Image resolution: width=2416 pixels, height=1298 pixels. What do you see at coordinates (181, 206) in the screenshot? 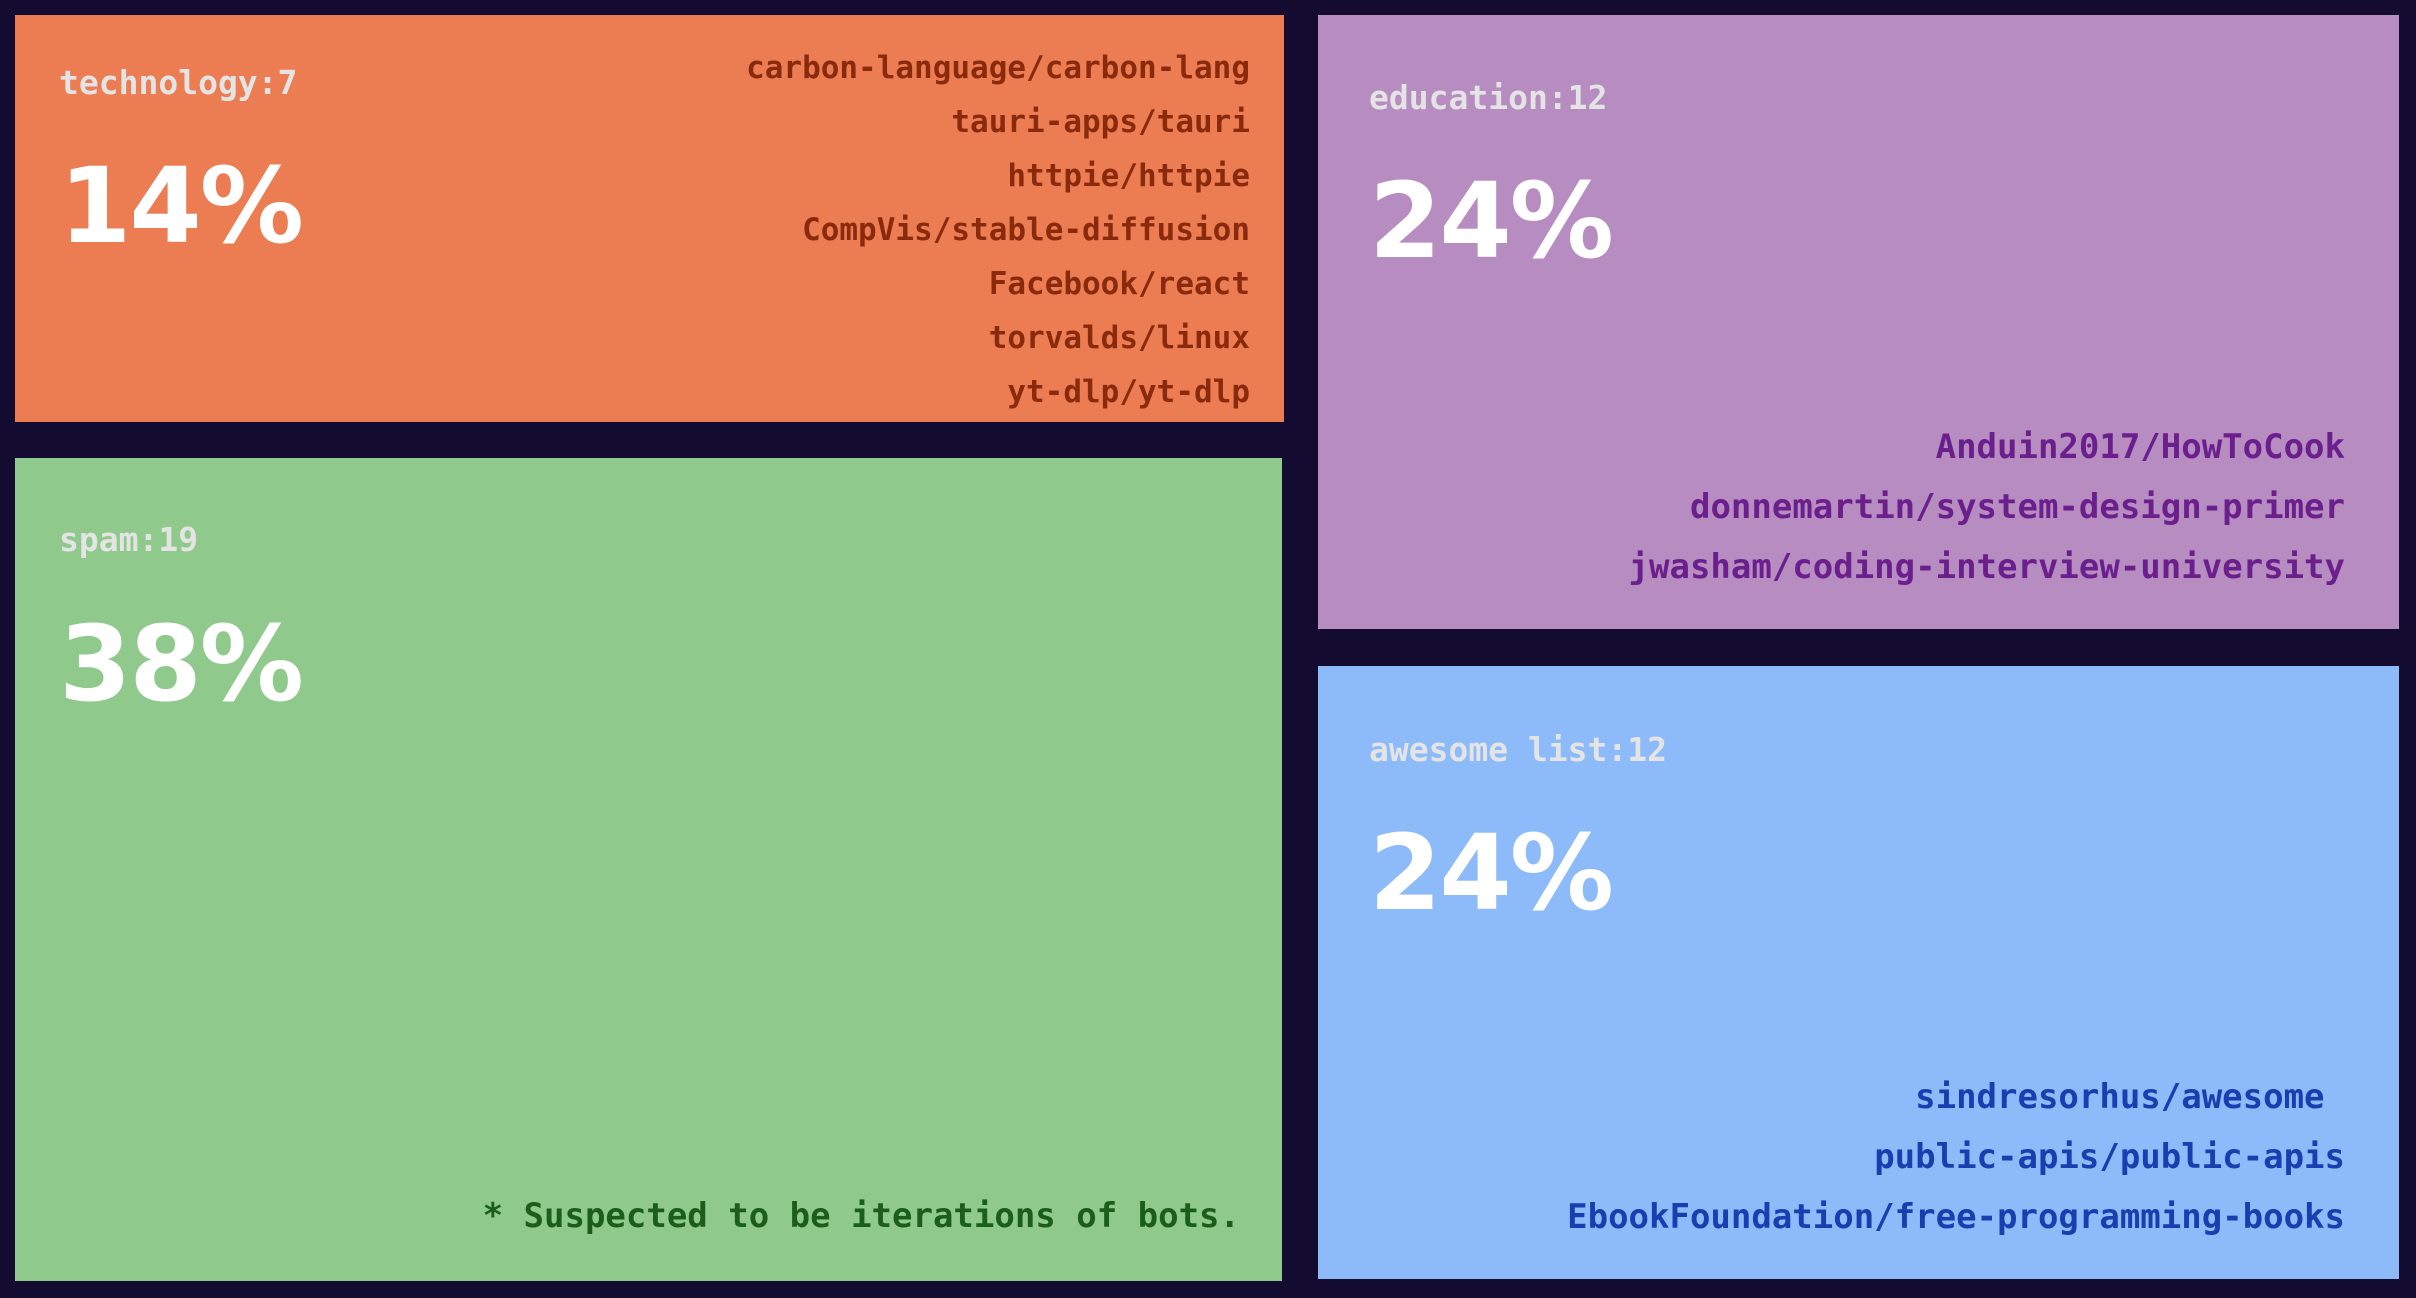
I see `cell-percent: 14%` at bounding box center [181, 206].